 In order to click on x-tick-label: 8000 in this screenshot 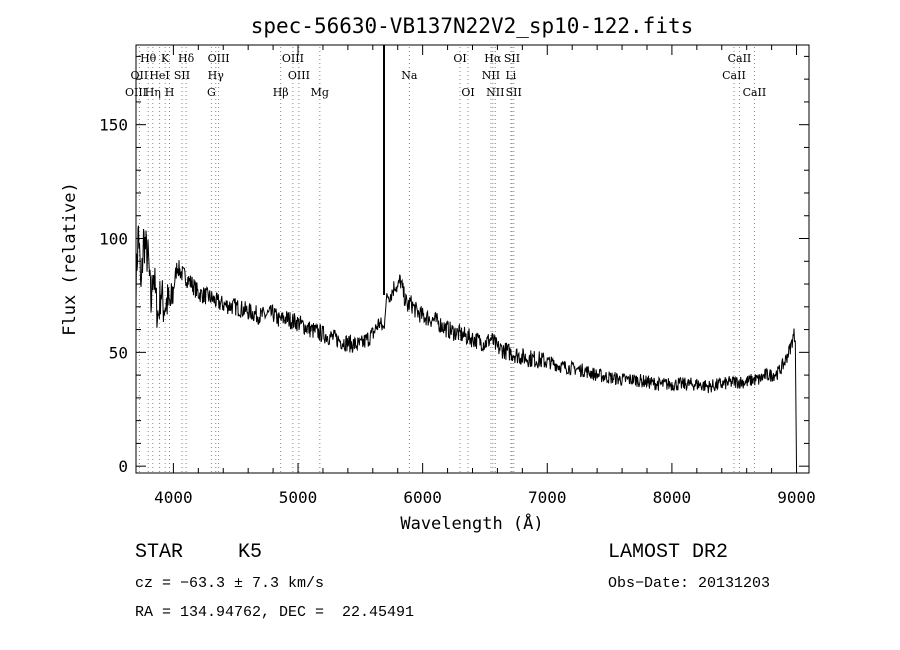, I will do `click(672, 497)`.